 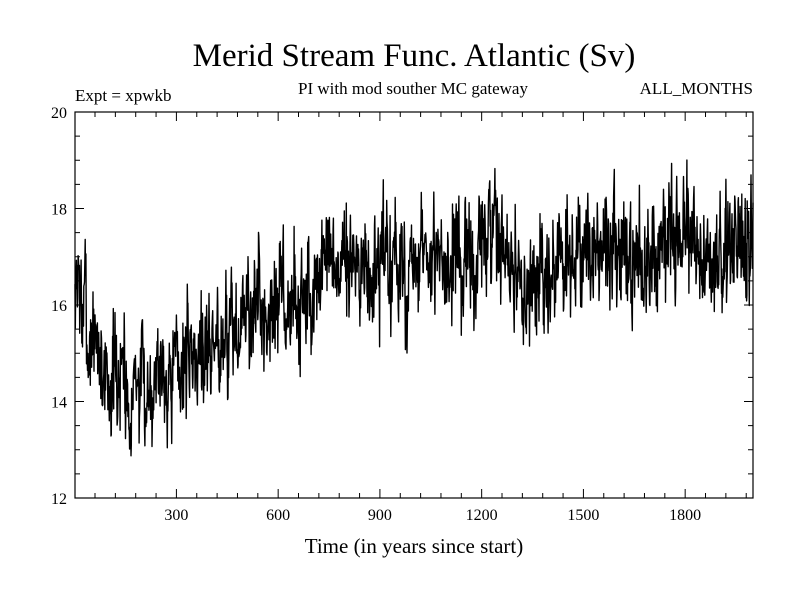 What do you see at coordinates (432, 515) in the screenshot?
I see `x-tick-labels: 300 600 900 1200 1500 1800` at bounding box center [432, 515].